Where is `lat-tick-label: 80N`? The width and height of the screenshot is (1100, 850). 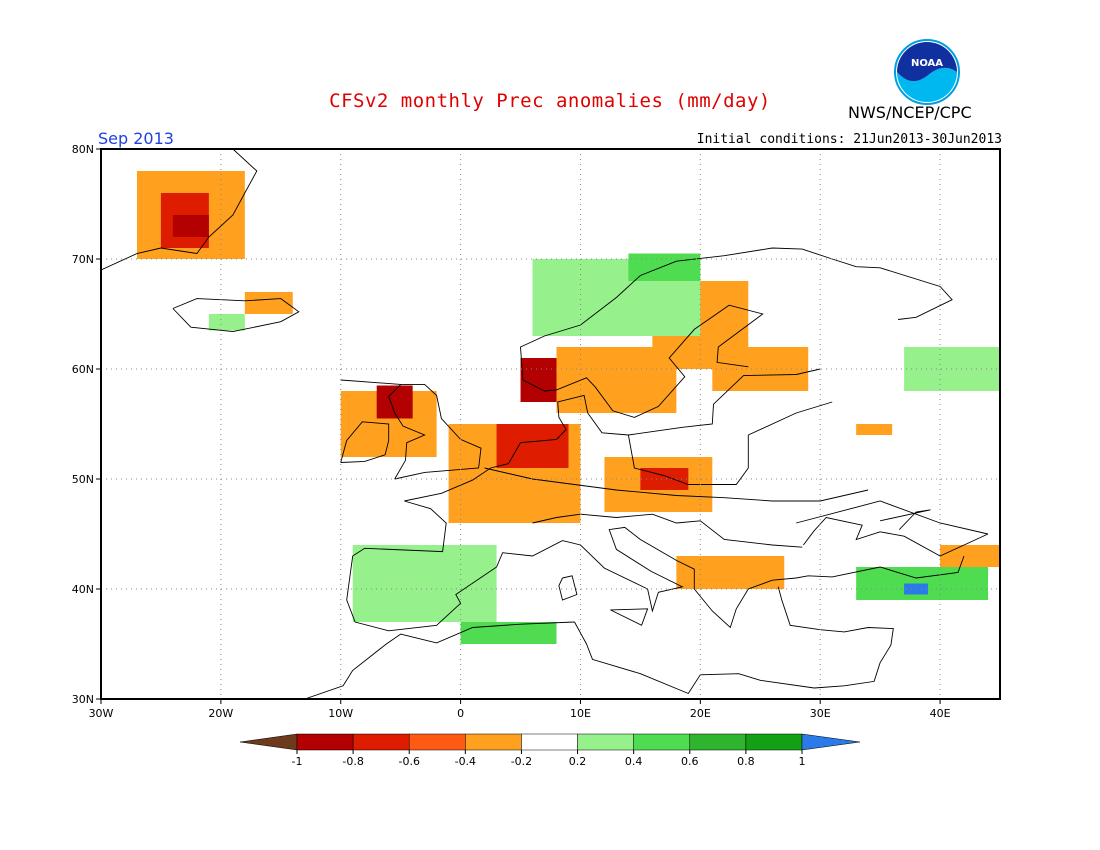 lat-tick-label: 80N is located at coordinates (83, 149).